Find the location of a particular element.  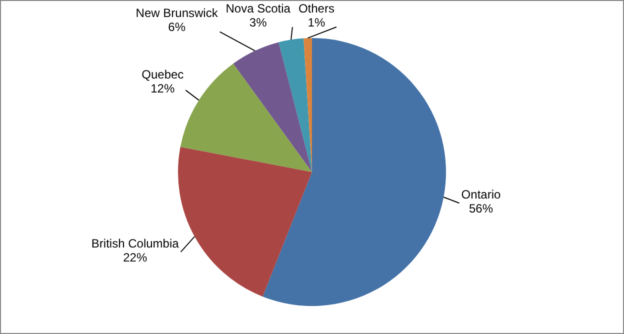

data-label: 56% is located at coordinates (481, 208).